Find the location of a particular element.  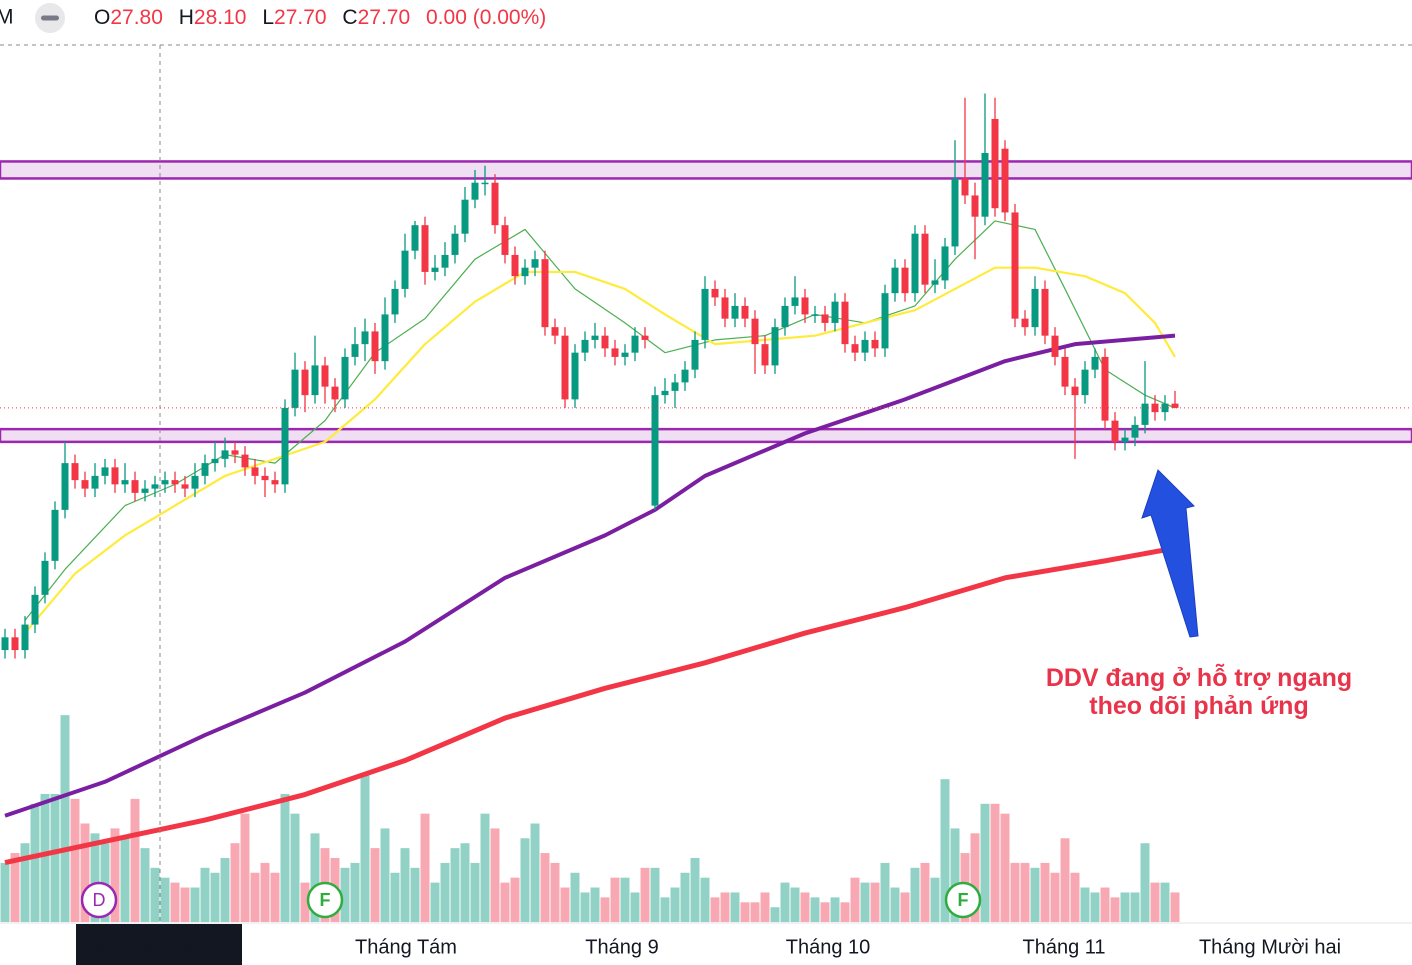

ohlc-key: L is located at coordinates (268, 17).